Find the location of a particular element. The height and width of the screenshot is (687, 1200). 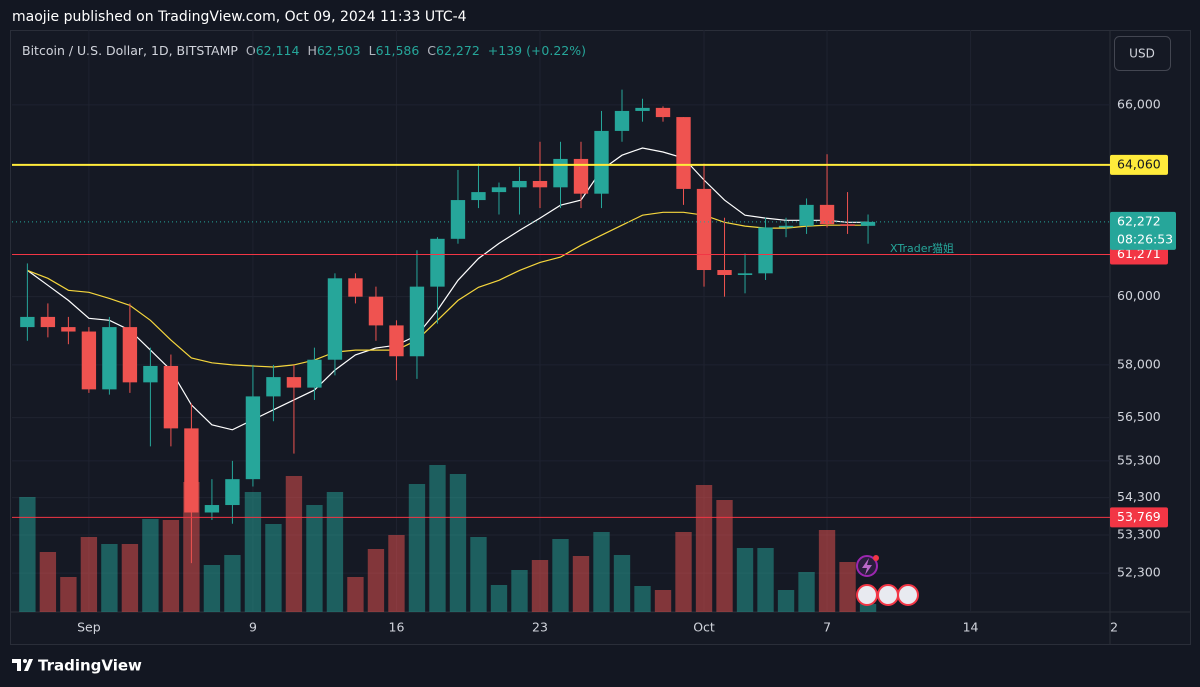

symbol: Bitcoin / U.S. Dollar, 1D, BITSTAMP is located at coordinates (130, 50).